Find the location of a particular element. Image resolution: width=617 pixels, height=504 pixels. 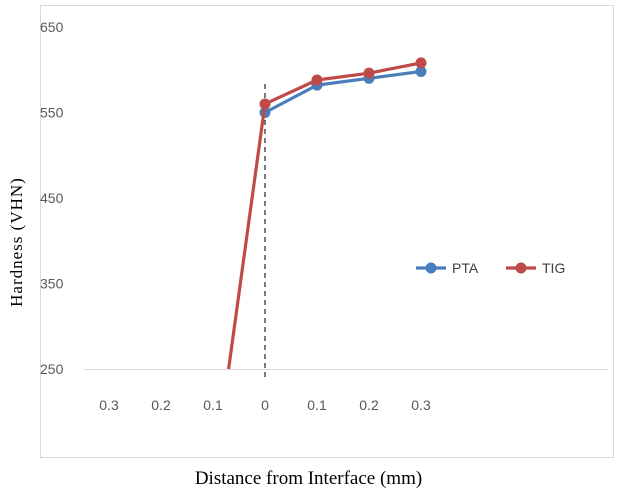

y-tick-label: 350 is located at coordinates (52, 284).